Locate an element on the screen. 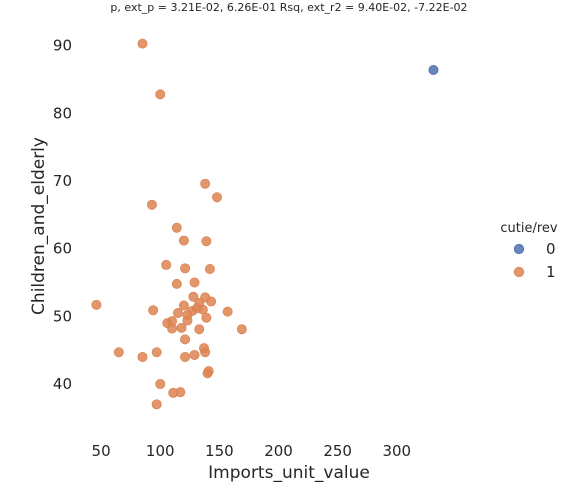  x-tick-label: 50 is located at coordinates (101, 451).